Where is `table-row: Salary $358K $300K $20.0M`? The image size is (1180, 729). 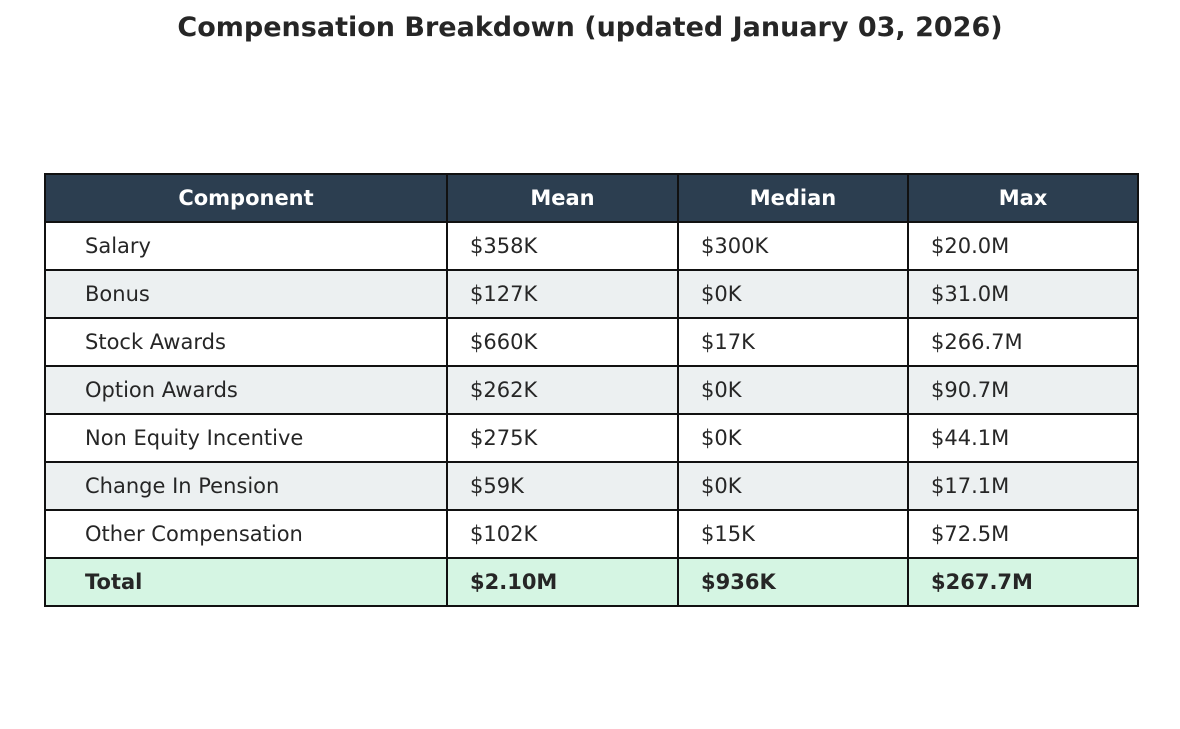 table-row: Salary $358K $300K $20.0M is located at coordinates (591, 246).